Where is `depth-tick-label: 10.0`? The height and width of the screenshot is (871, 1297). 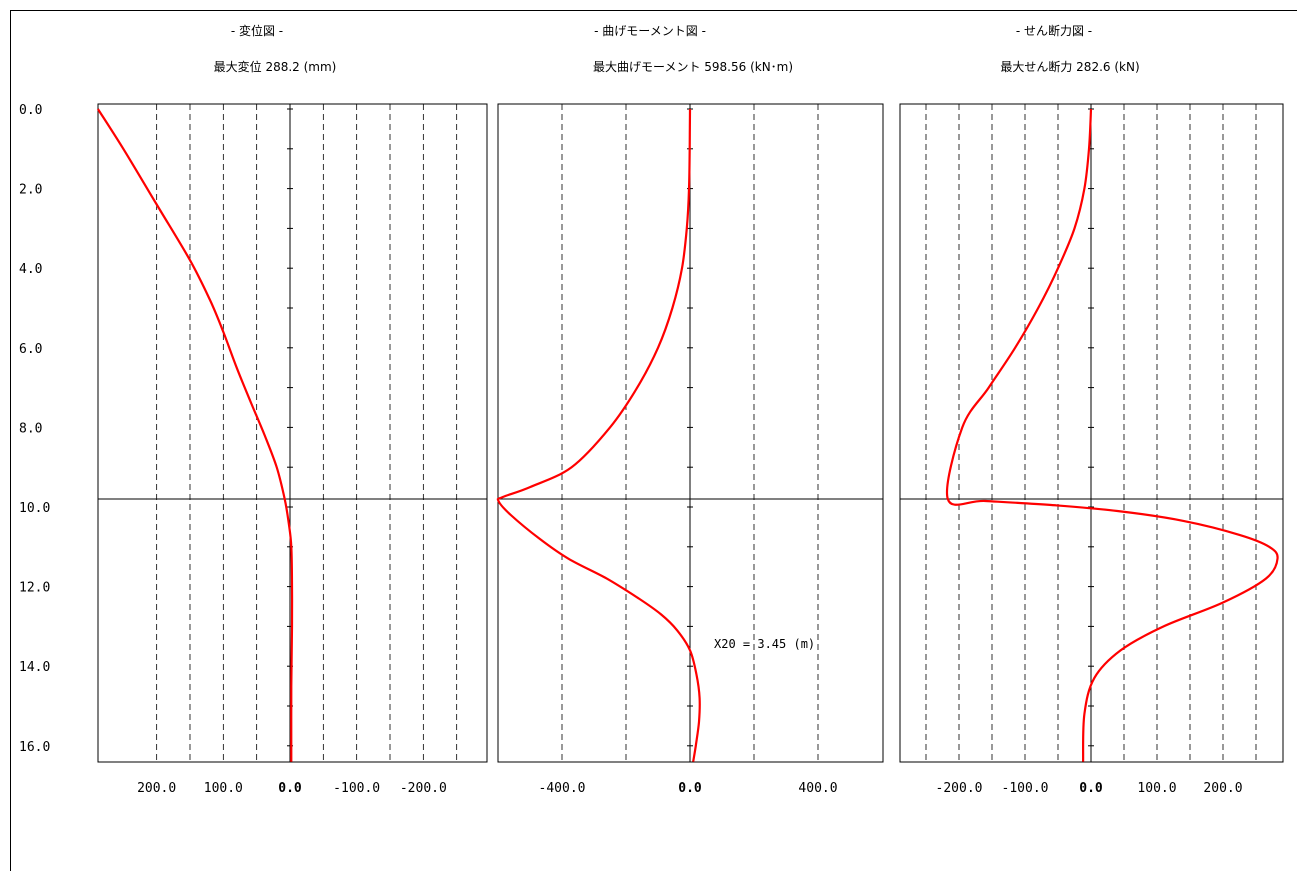
depth-tick-label: 10.0 is located at coordinates (34, 508).